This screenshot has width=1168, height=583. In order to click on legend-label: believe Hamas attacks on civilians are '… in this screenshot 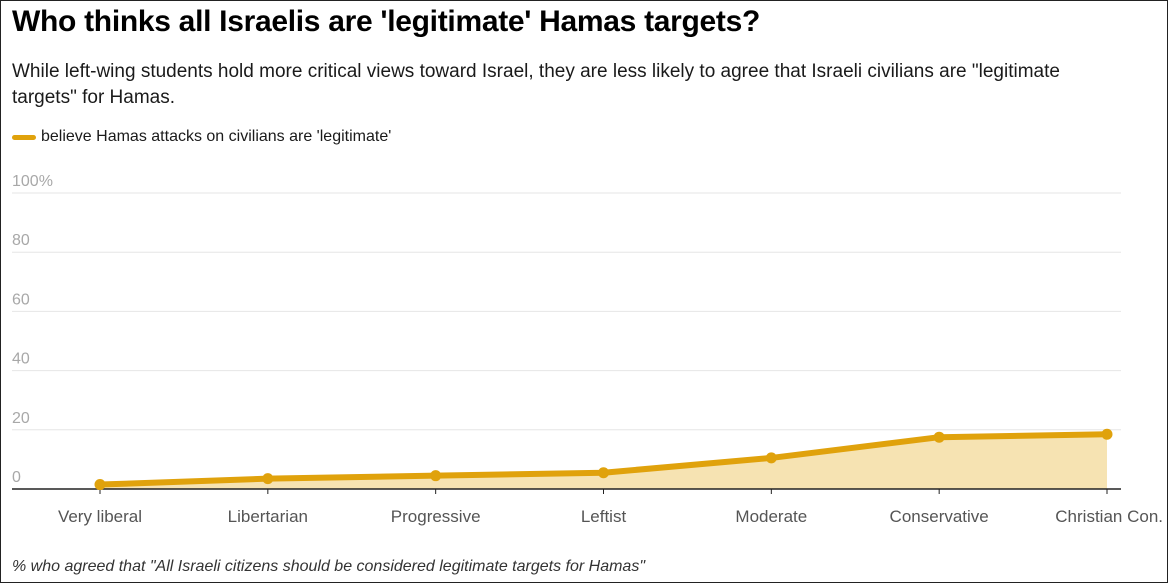, I will do `click(216, 136)`.